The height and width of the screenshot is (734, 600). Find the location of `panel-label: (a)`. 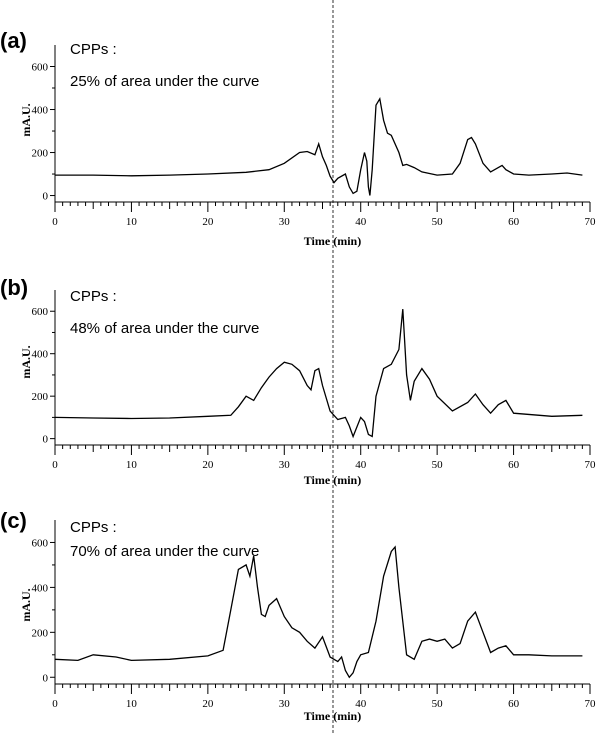

panel-label: (a) is located at coordinates (13, 40).